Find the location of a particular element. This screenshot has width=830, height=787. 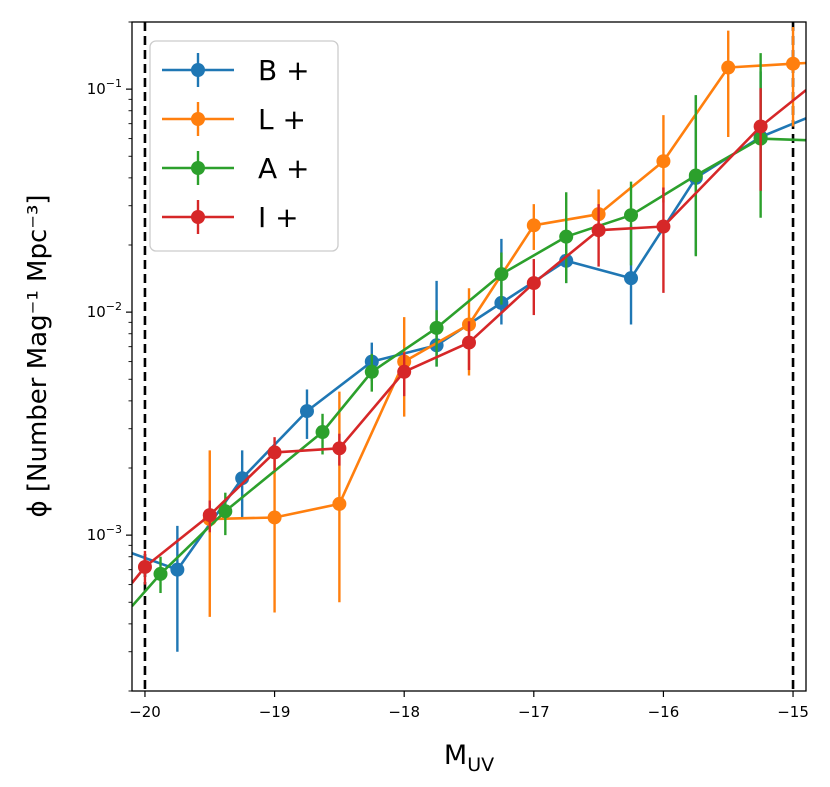

legend-box is located at coordinates (244, 146).